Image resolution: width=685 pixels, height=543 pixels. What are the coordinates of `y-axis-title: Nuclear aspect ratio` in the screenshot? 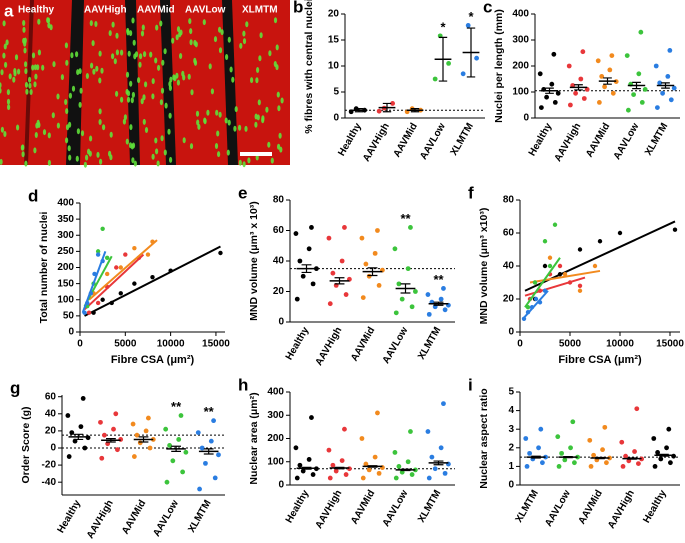 It's located at (484, 438).